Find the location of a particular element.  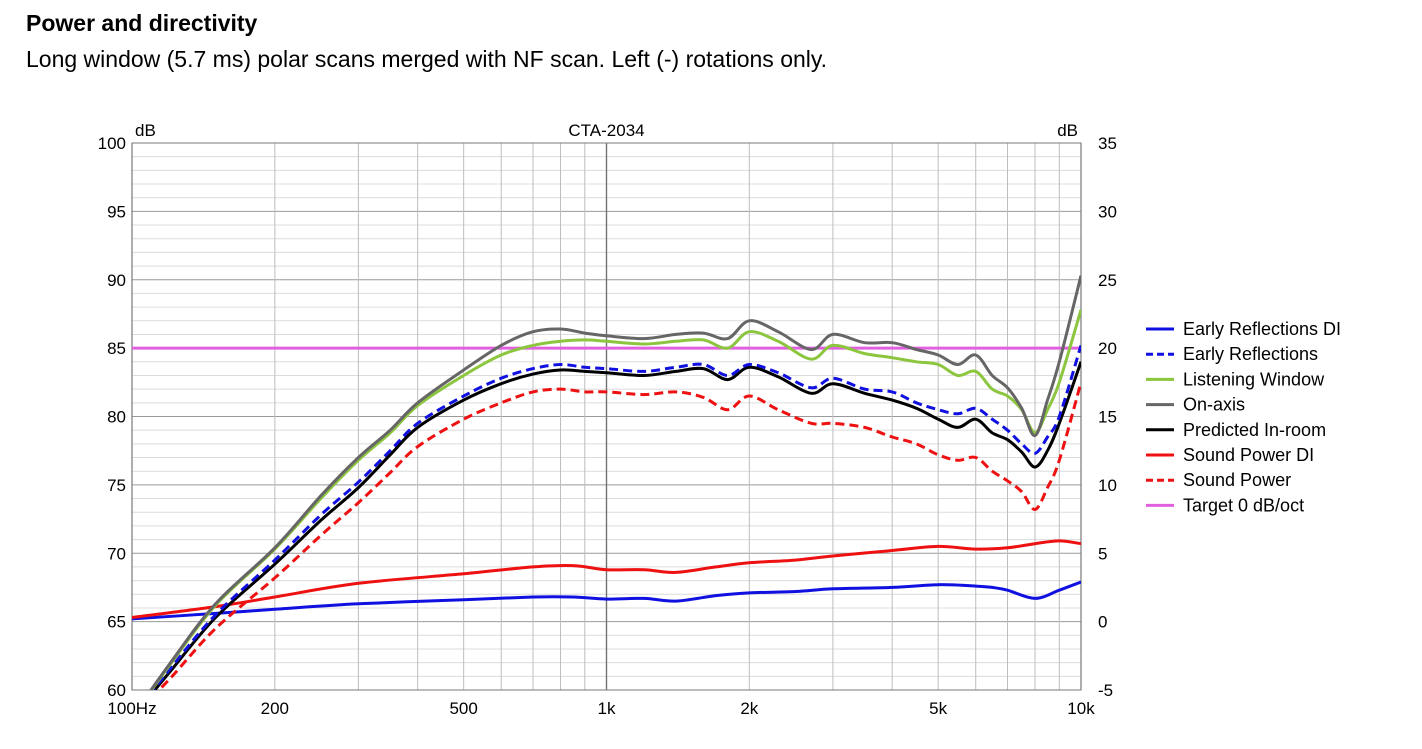

x-tick-label: 100Hz is located at coordinates (131, 708).